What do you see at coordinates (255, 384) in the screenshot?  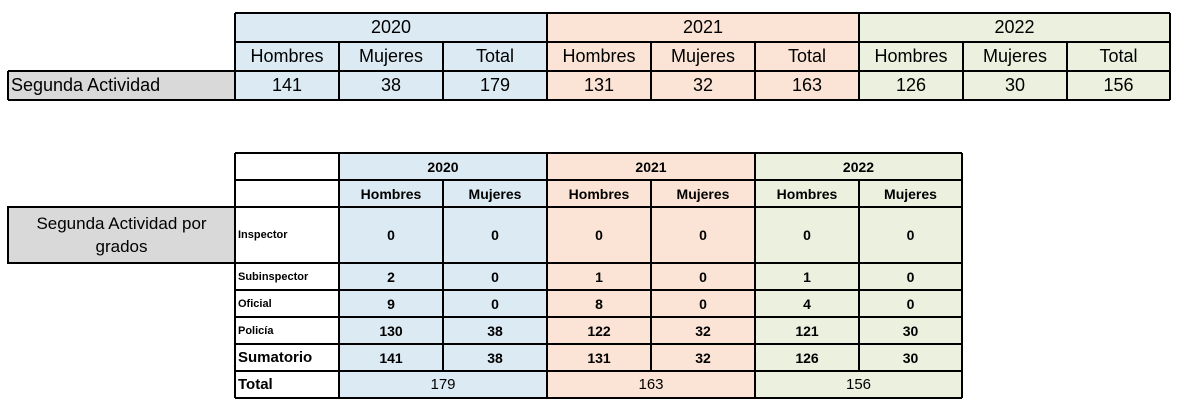 I see `total-label: Total` at bounding box center [255, 384].